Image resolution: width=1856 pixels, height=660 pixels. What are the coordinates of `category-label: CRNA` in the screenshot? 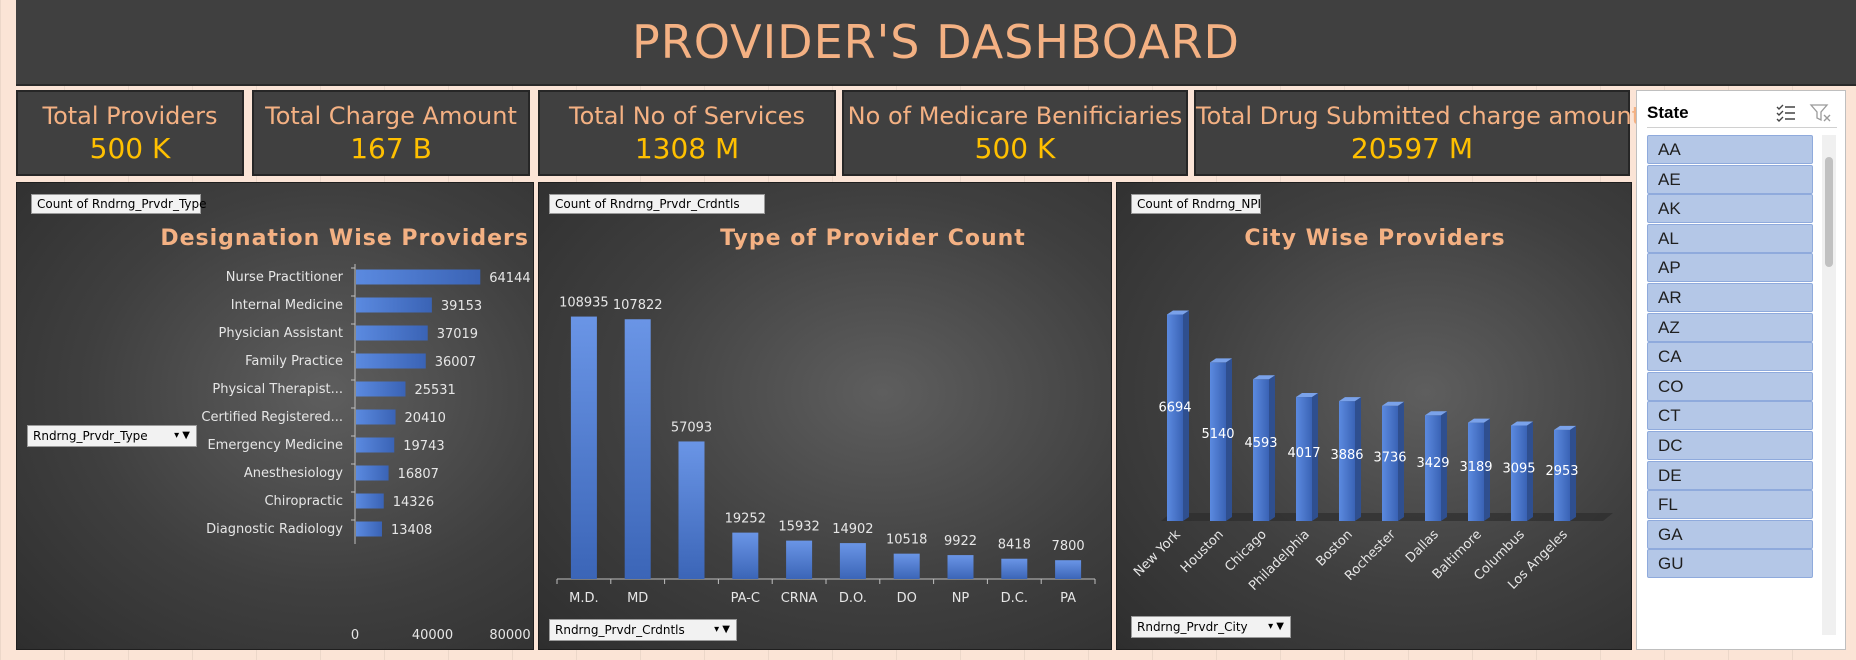 It's located at (799, 598).